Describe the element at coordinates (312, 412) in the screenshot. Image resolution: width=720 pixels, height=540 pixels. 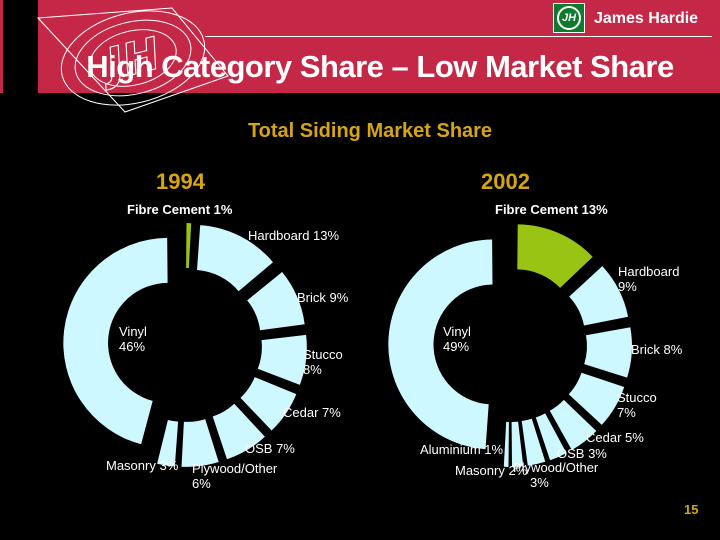
I see `slice-label-1994-cedar: Cedar 7%` at that location.